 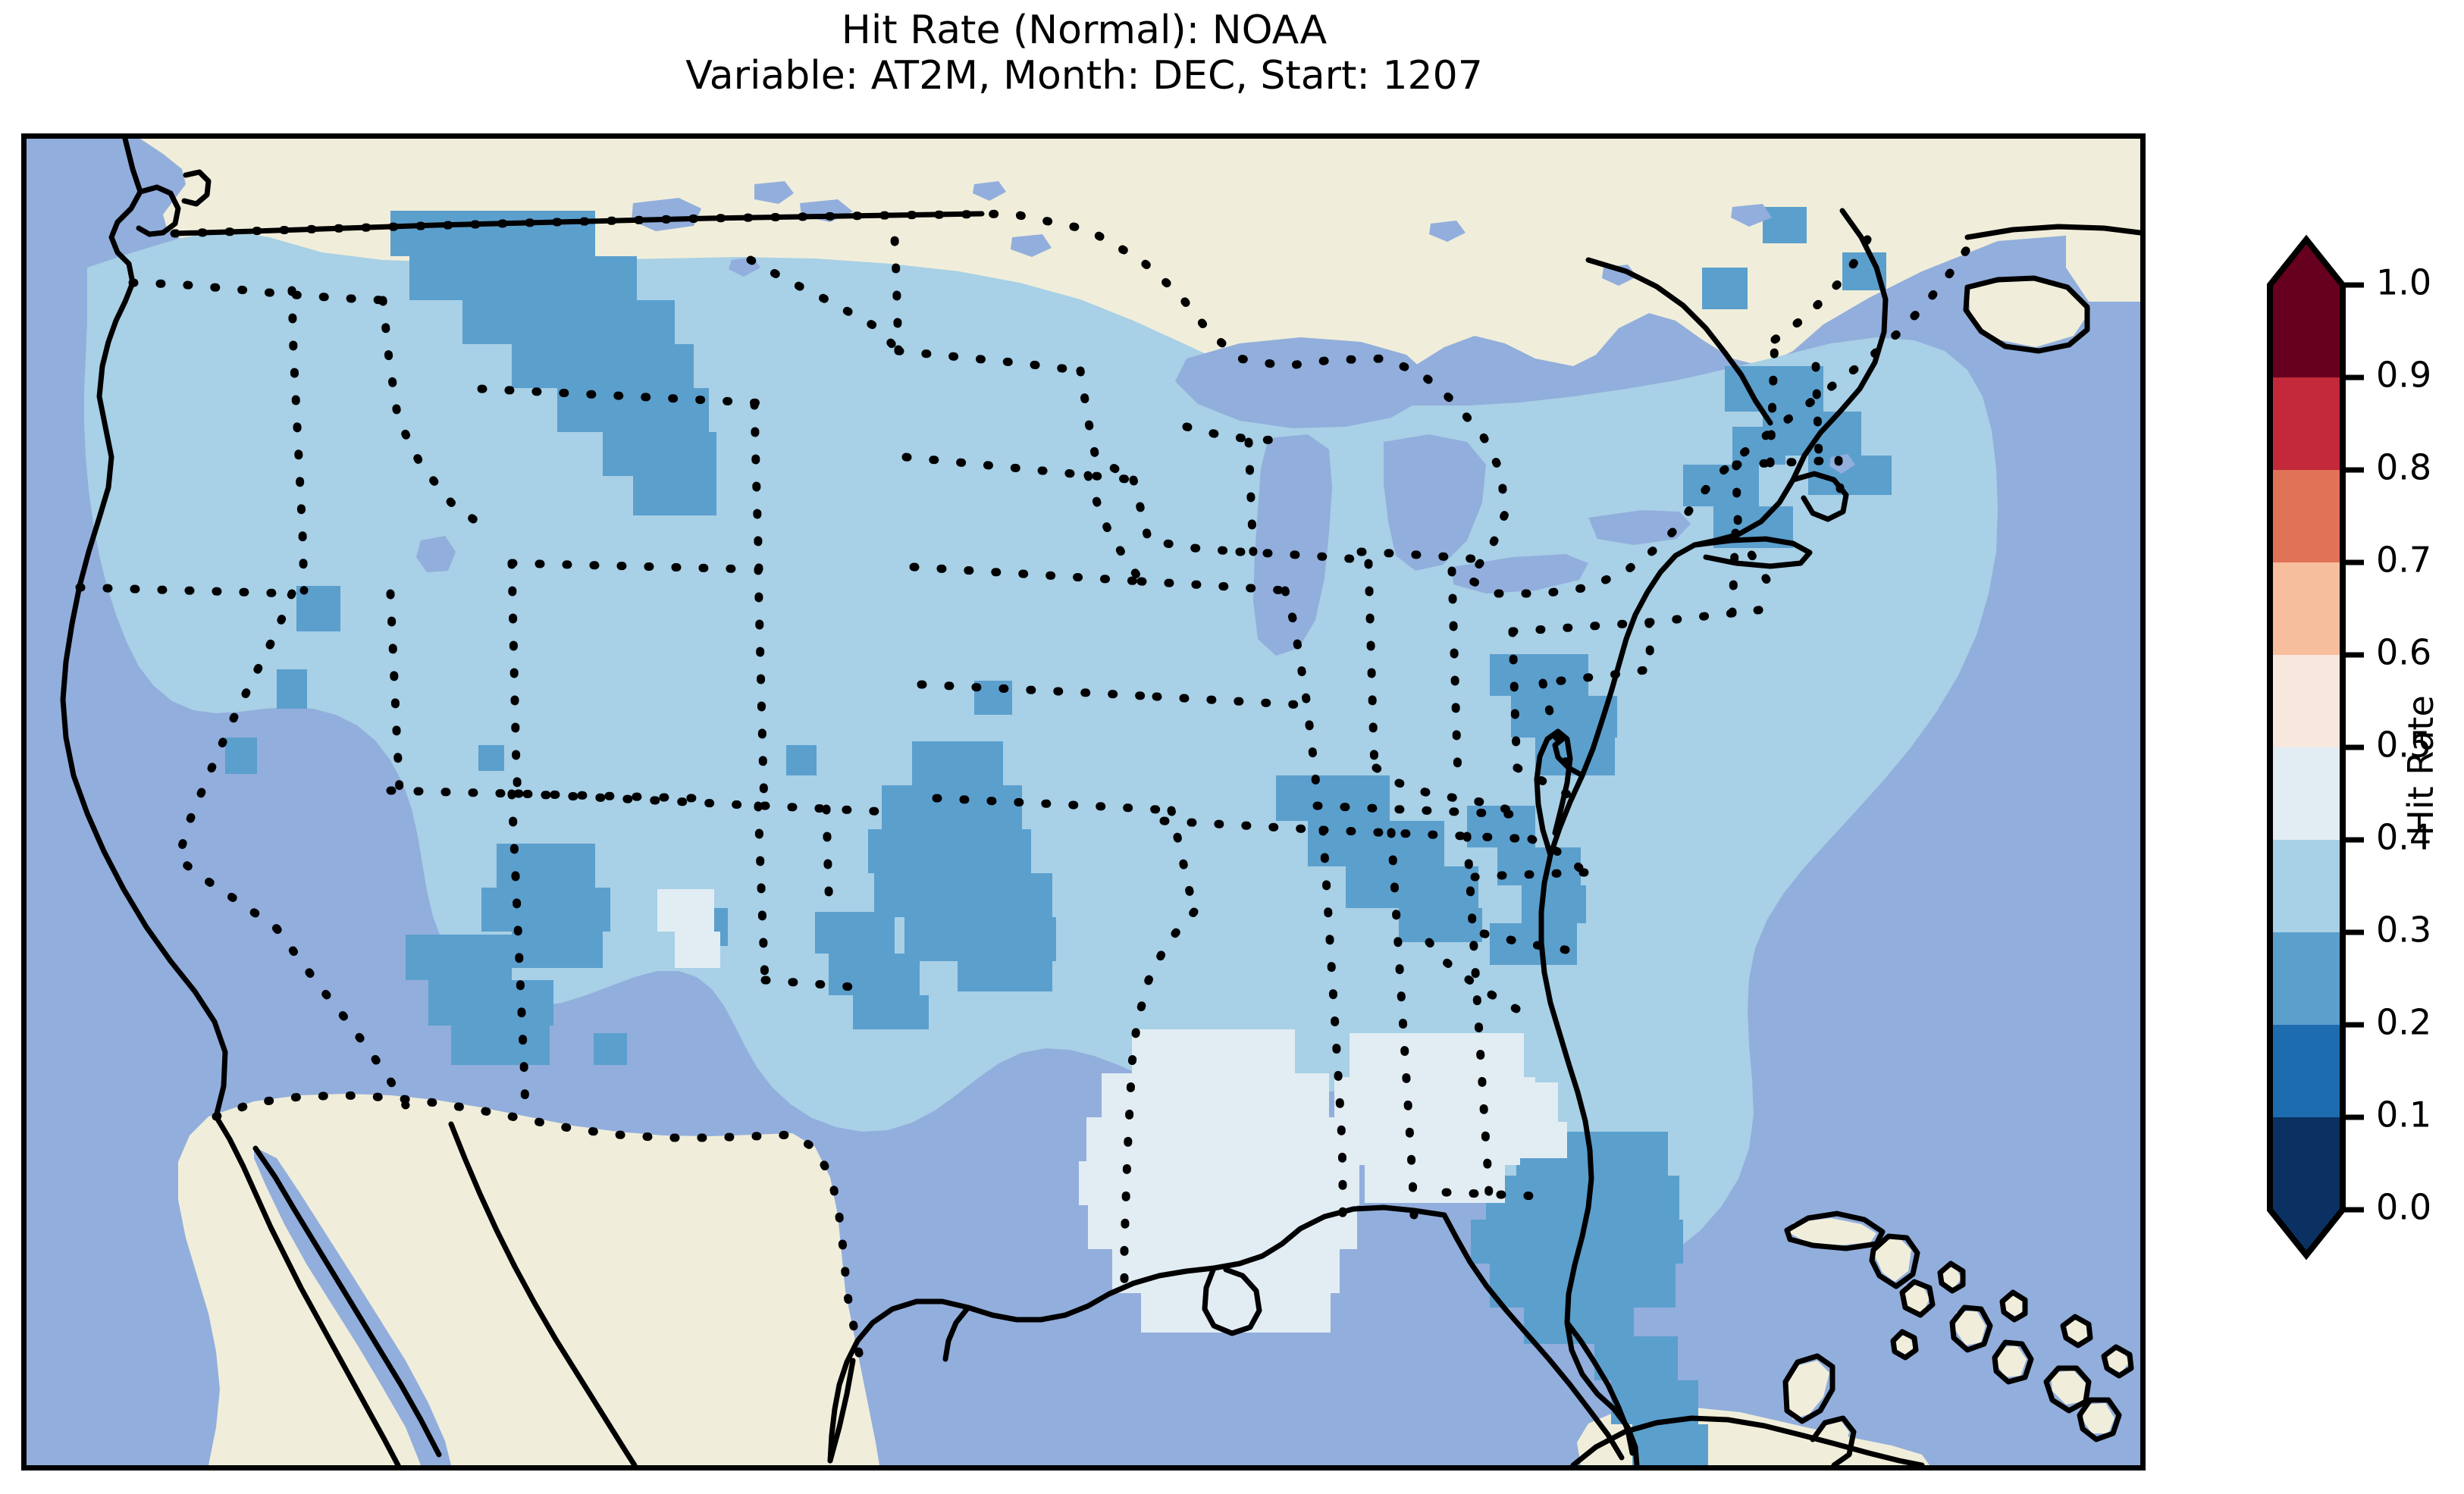 I want to click on colorbar-extend-max, so click(x=2307, y=262).